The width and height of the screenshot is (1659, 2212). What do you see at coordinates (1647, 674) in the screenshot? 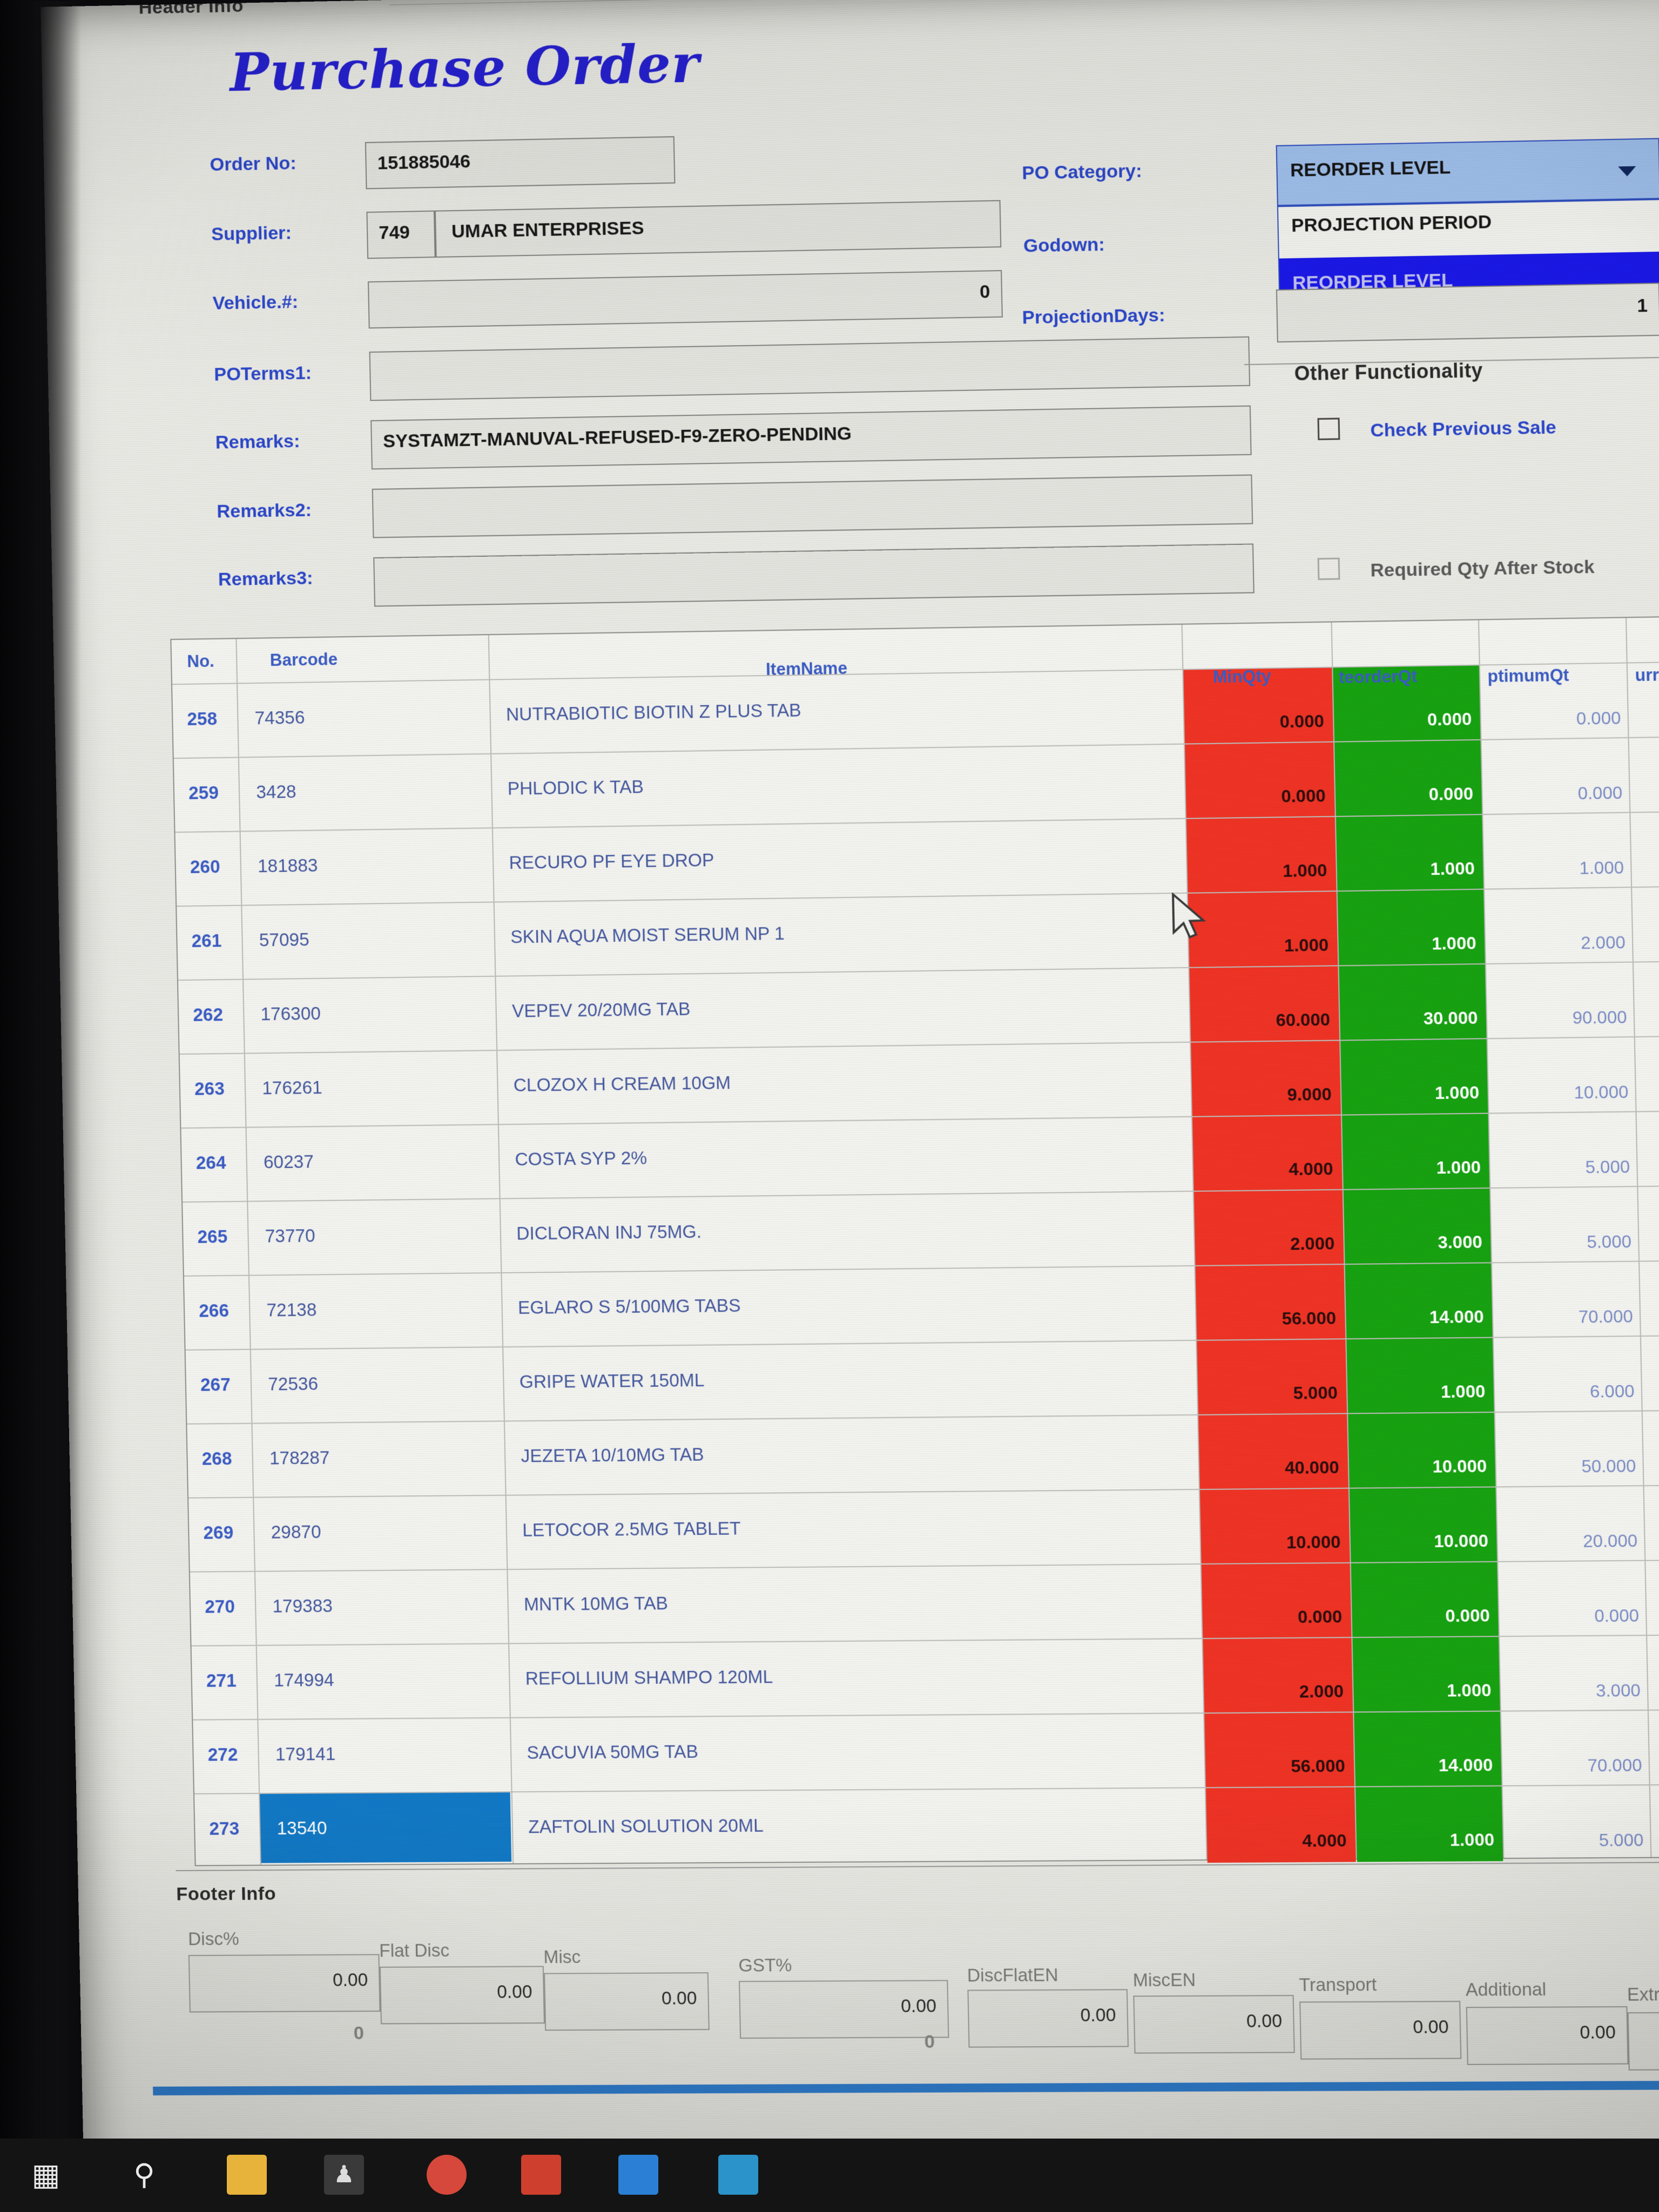
I see `grid-header-currentstock: urrentSto` at bounding box center [1647, 674].